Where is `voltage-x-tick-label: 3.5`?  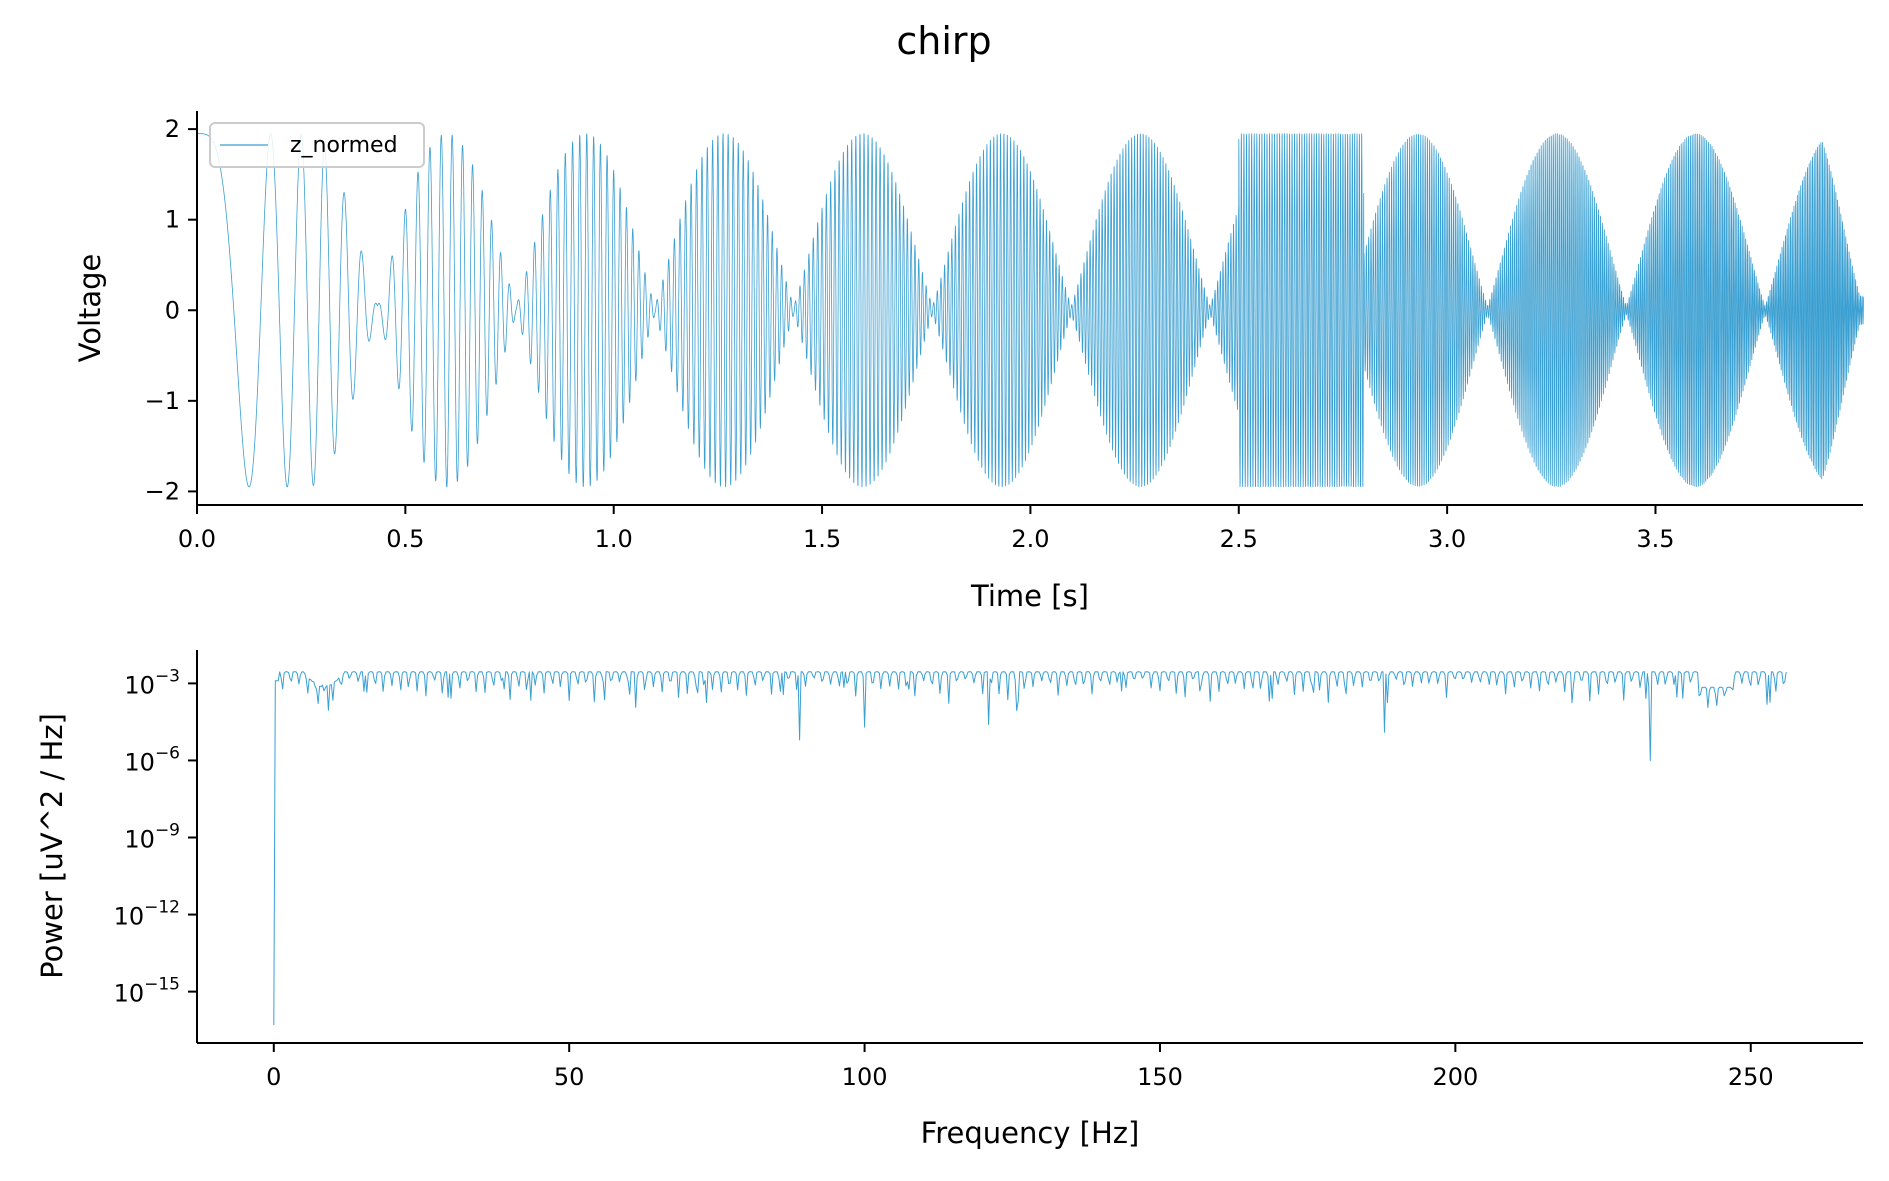 voltage-x-tick-label: 3.5 is located at coordinates (1655, 539).